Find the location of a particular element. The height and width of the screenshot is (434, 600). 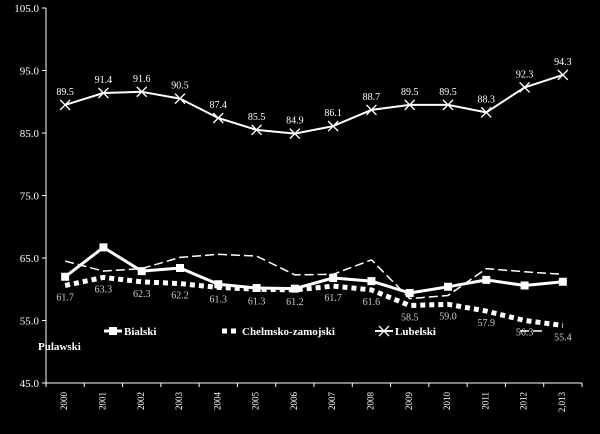

data-label-lower: 56.3 is located at coordinates (525, 333).